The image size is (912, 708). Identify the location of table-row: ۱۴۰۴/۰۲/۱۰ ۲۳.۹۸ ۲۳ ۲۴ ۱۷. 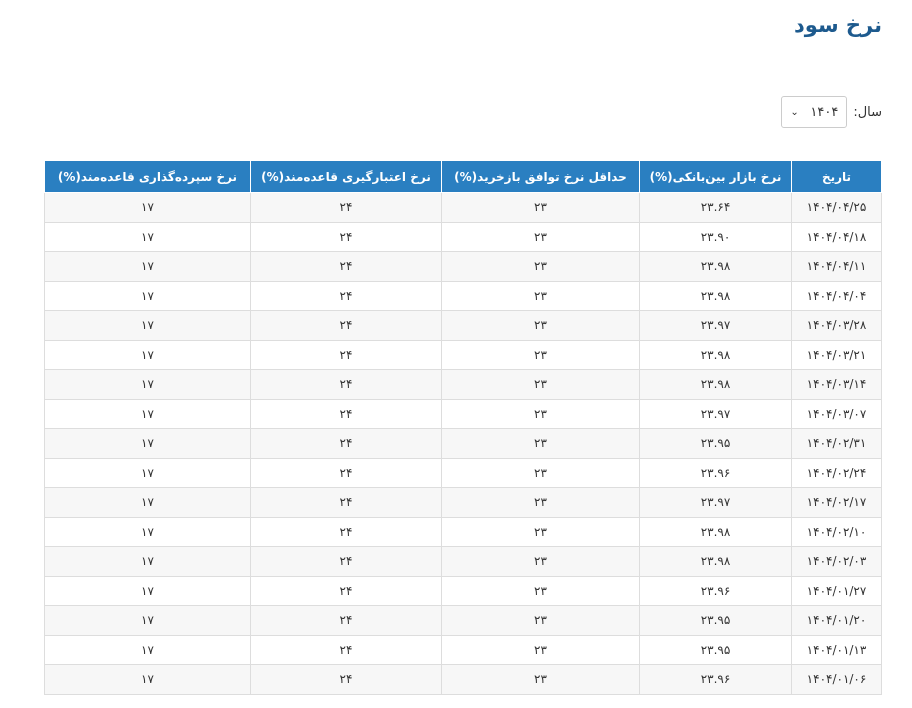
(463, 531).